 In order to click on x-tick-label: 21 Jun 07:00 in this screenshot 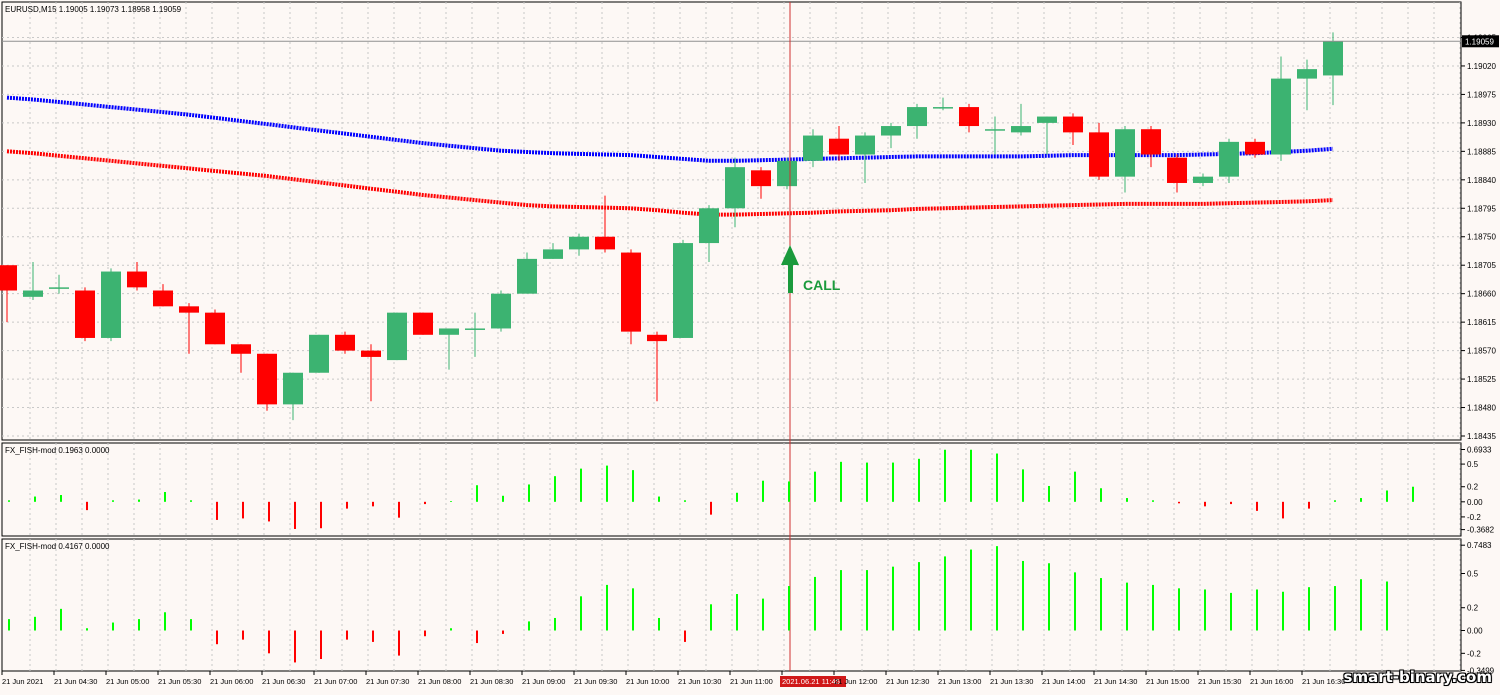, I will do `click(335, 681)`.